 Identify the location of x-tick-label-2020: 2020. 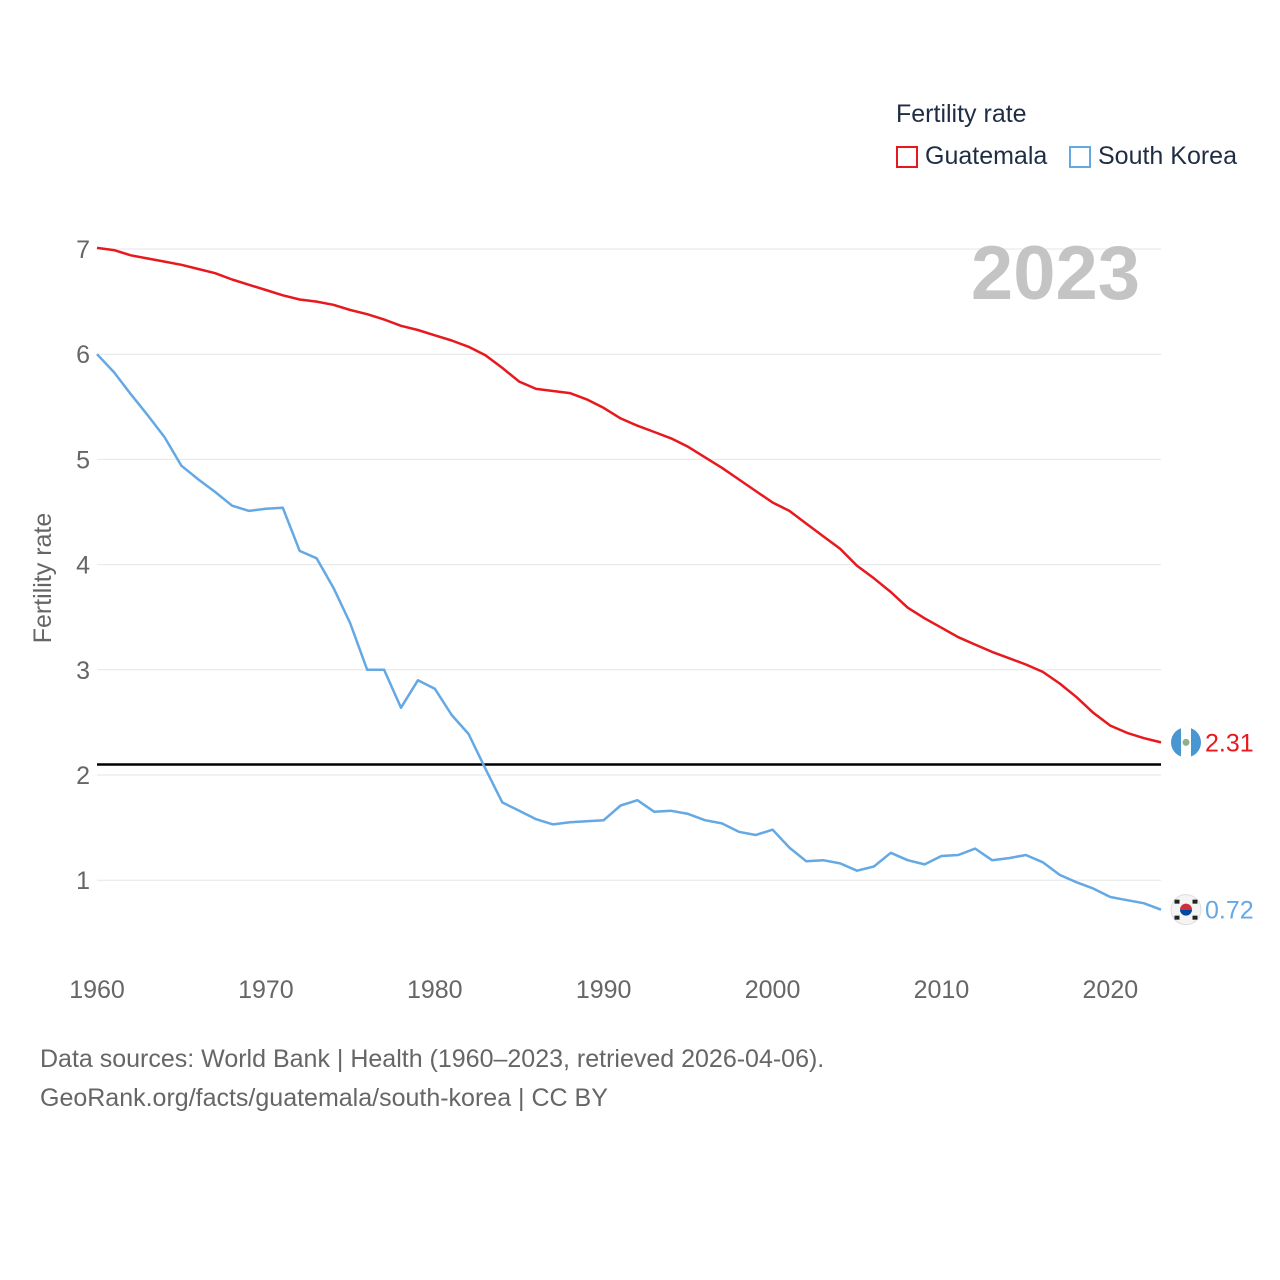
(1111, 990).